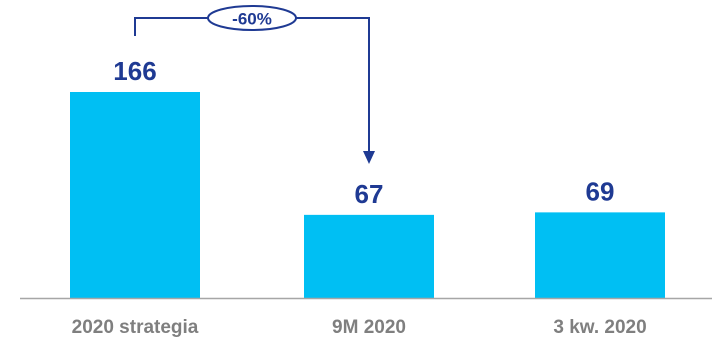  I want to click on change-oval, so click(252, 18).